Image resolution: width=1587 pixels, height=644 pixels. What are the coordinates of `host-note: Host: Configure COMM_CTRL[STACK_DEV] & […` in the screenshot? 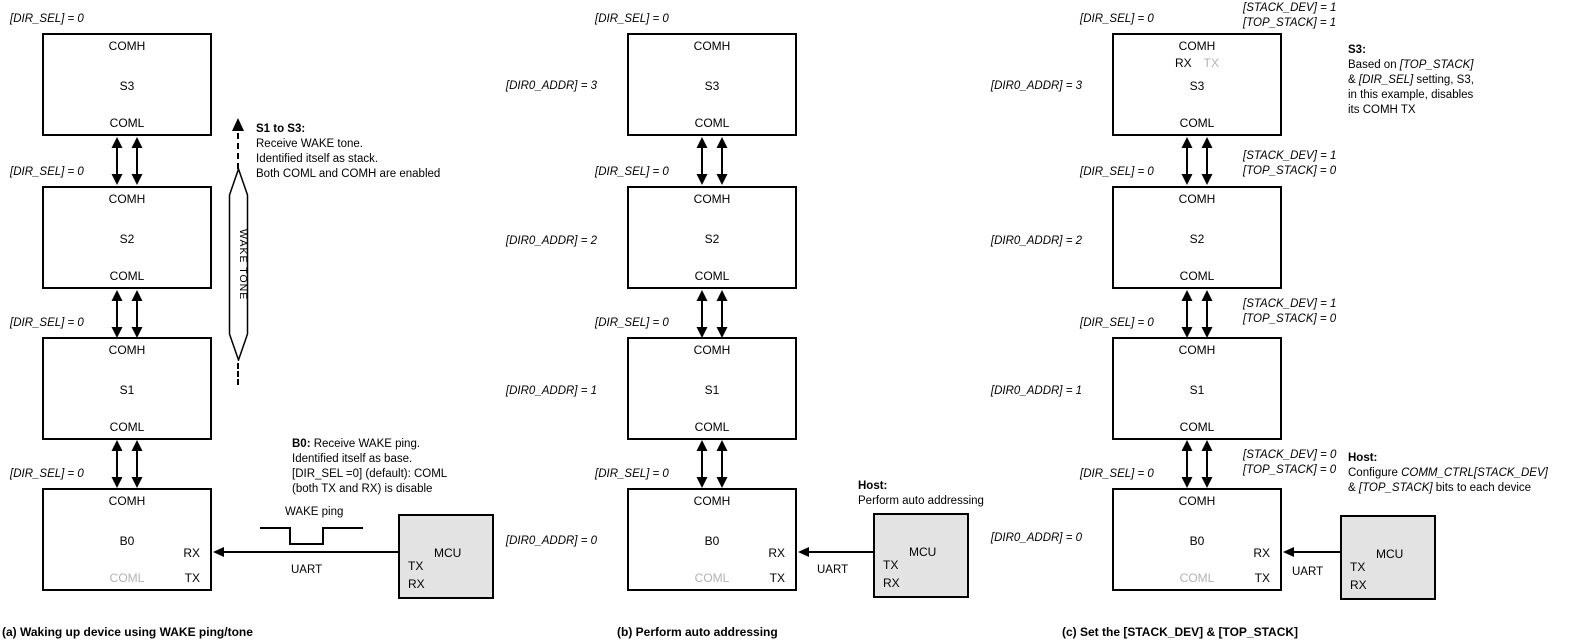 It's located at (1448, 473).